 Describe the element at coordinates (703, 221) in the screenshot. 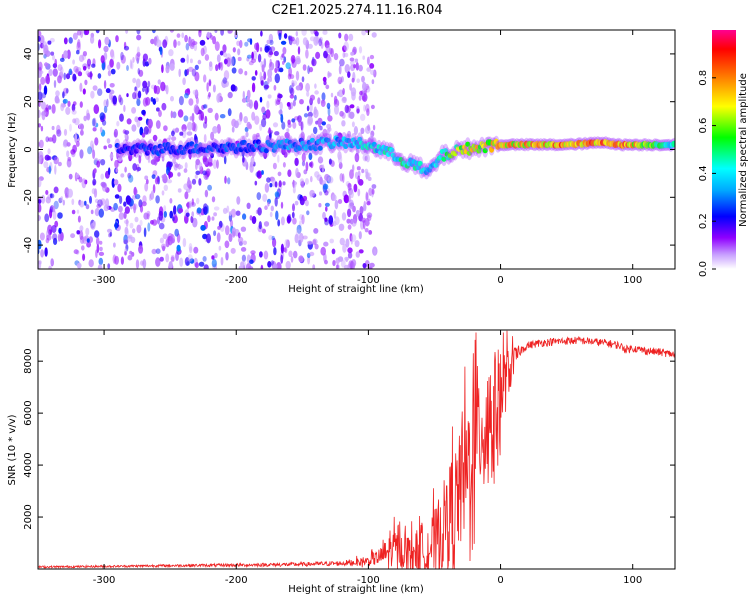

I see `colorbar-tick-label: 0.2` at that location.